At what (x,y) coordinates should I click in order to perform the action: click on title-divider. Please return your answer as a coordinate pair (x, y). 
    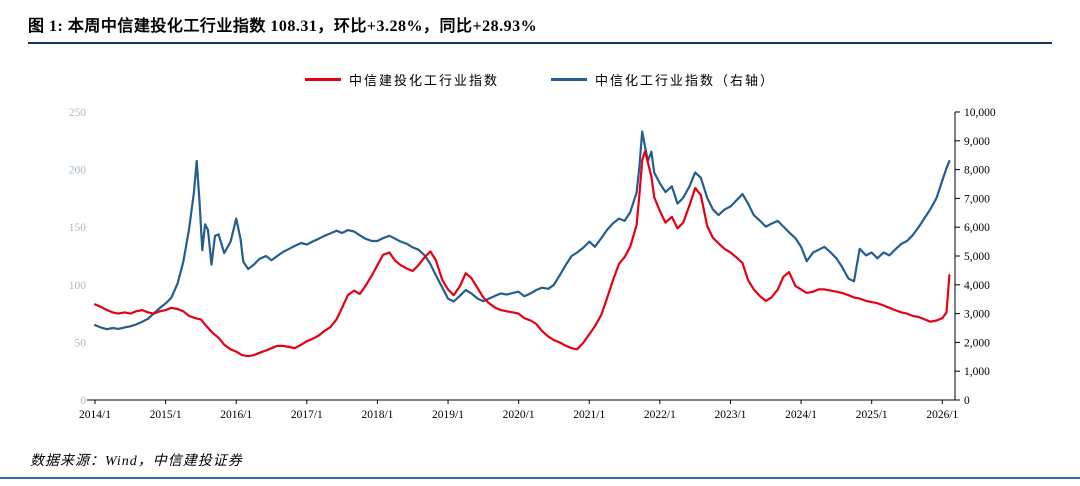
    Looking at the image, I should click on (540, 43).